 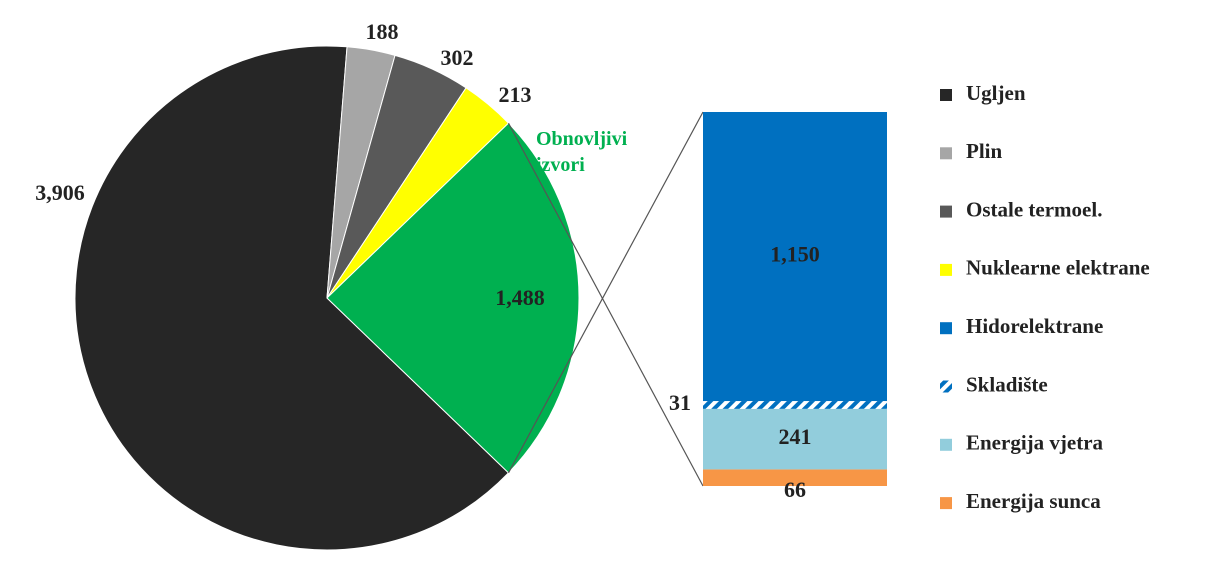 What do you see at coordinates (382, 31) in the screenshot?
I see `data-label: 188` at bounding box center [382, 31].